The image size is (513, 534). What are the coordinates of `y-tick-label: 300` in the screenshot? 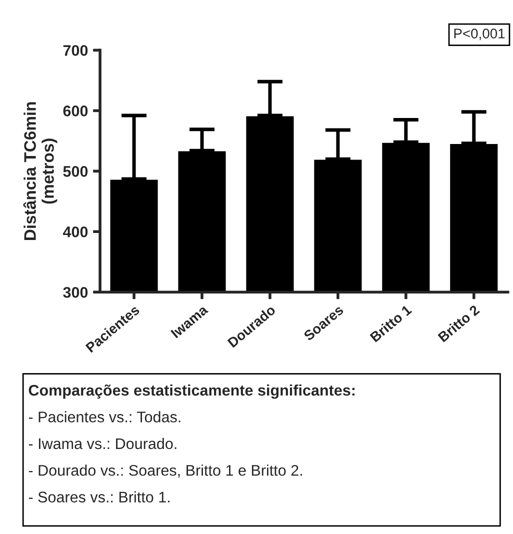 It's located at (75, 292).